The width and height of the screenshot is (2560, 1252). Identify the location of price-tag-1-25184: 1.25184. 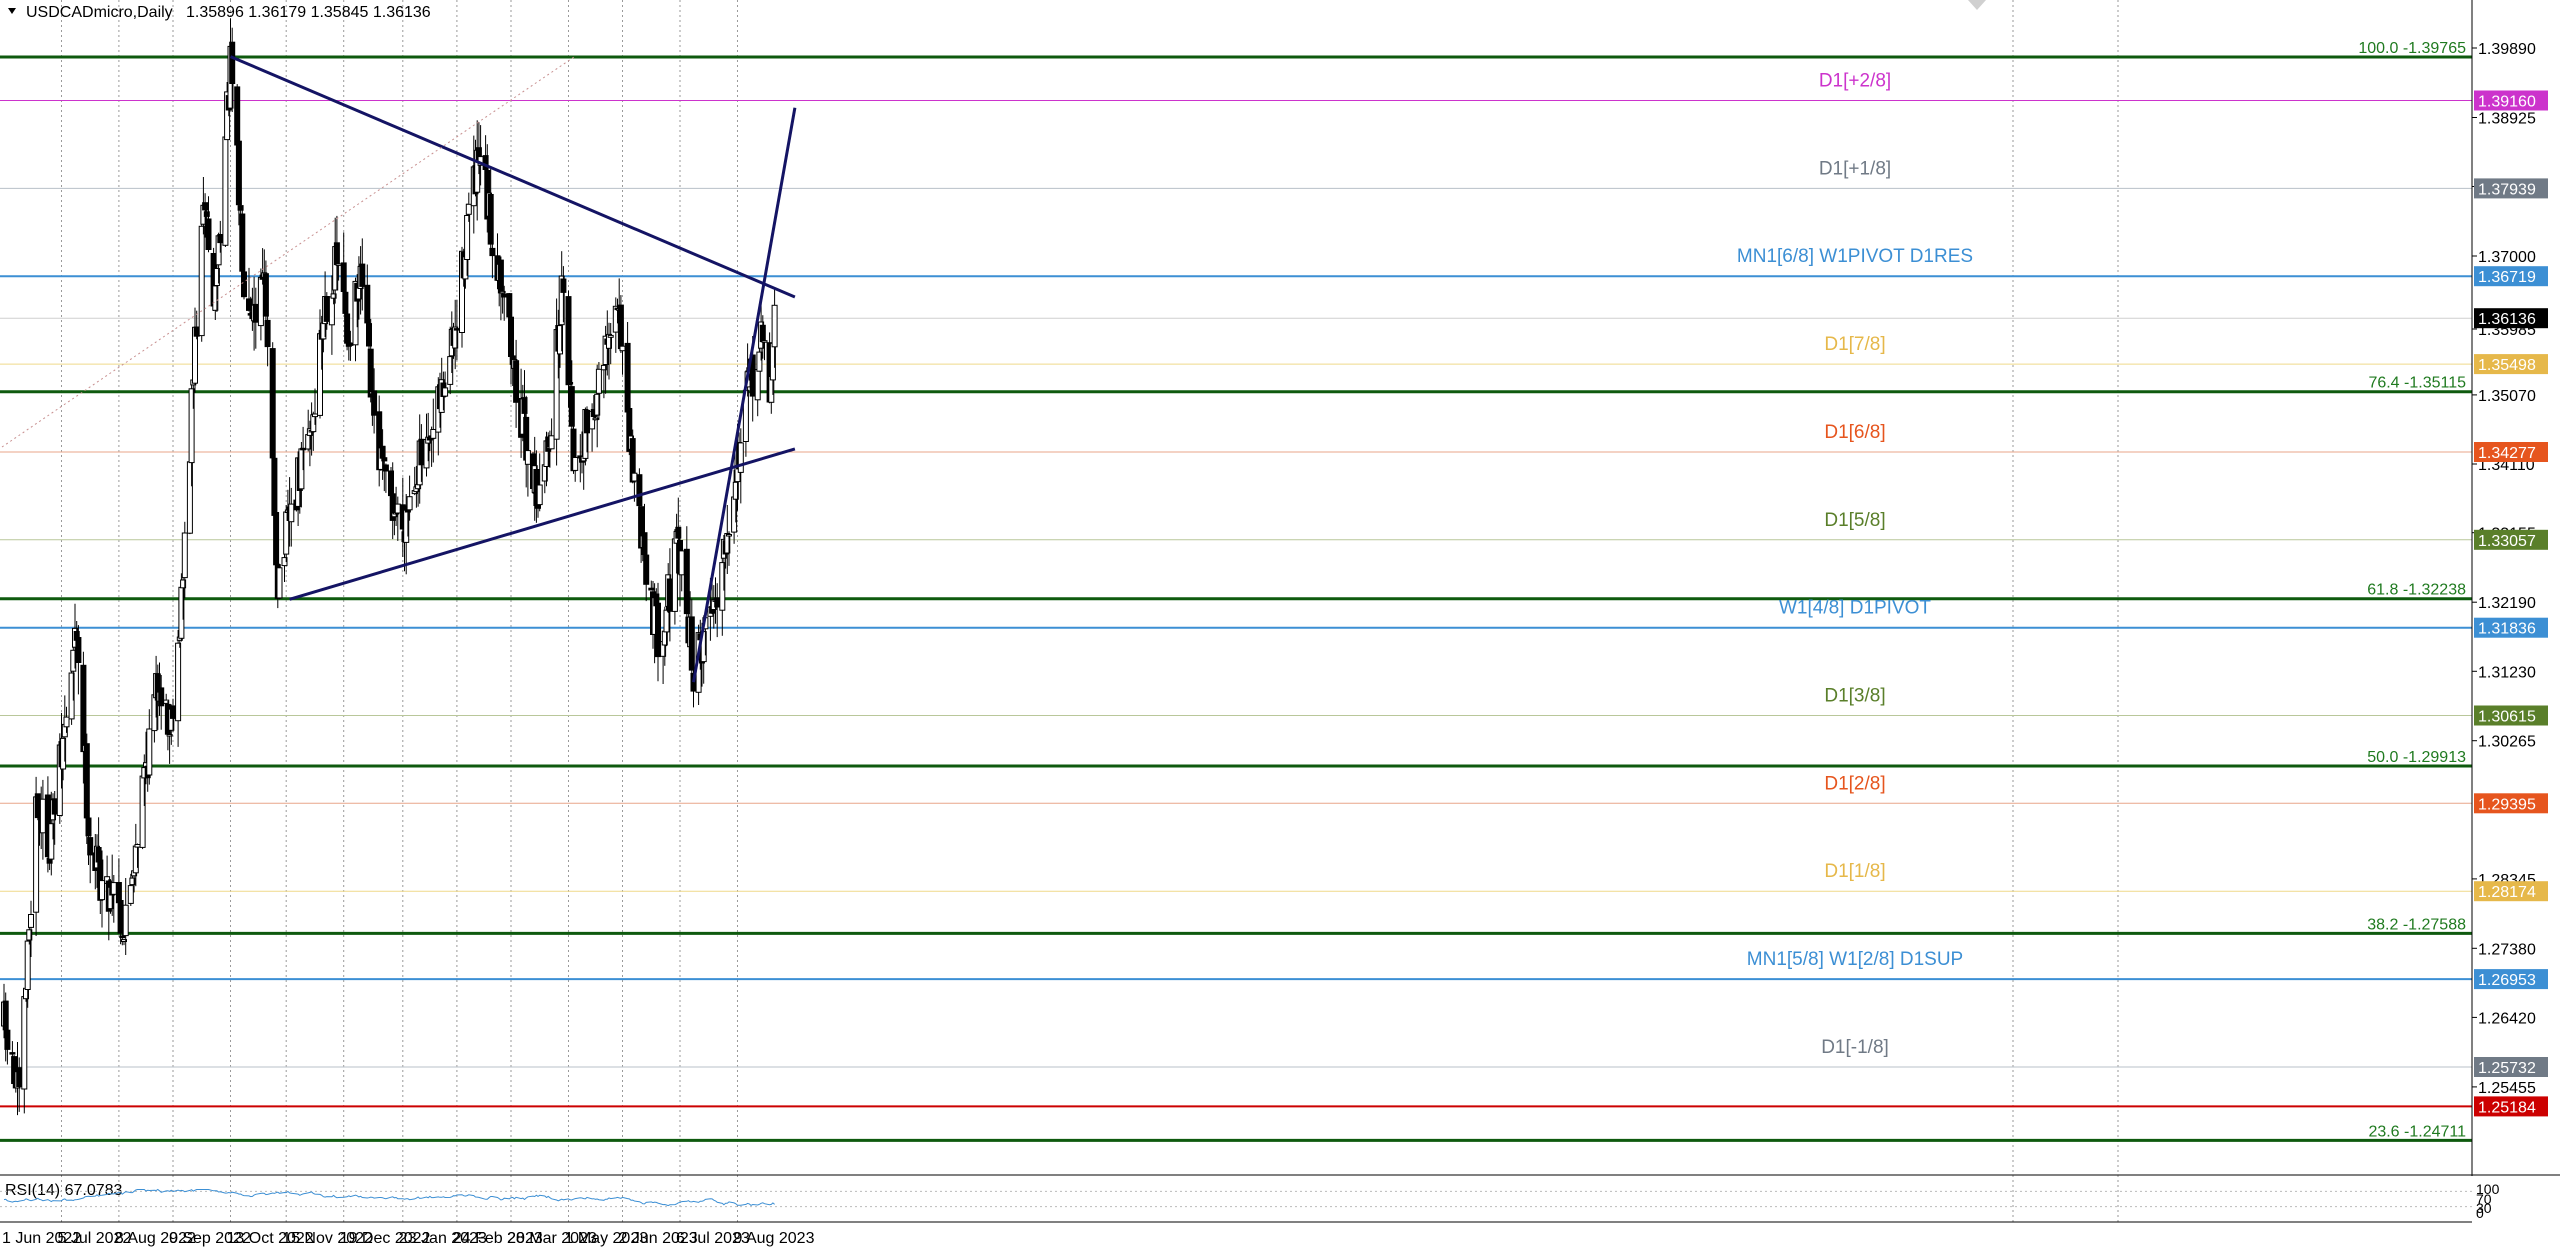
(2507, 1107).